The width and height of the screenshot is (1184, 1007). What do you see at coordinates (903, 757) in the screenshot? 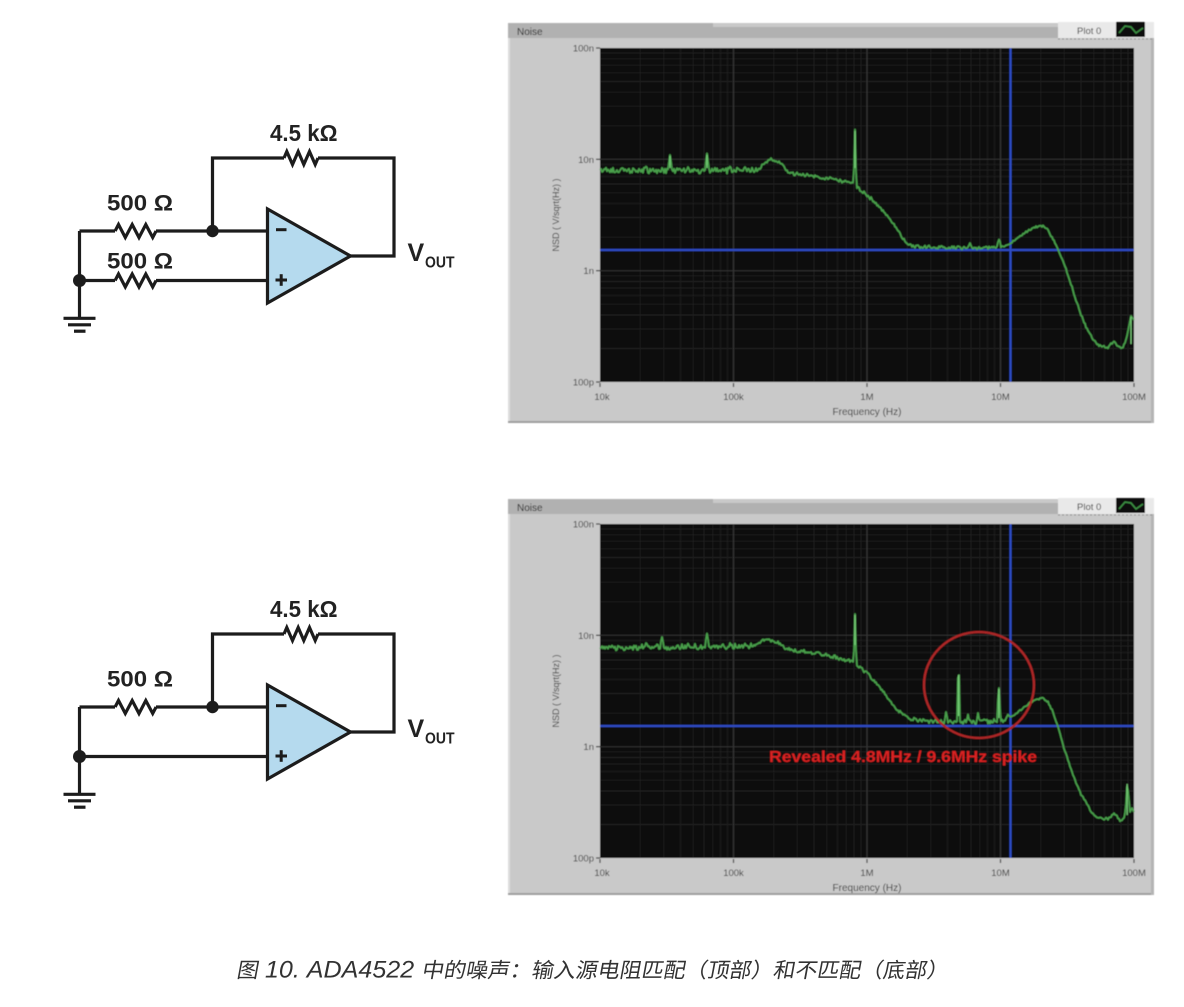
I see `svg-text: Revealed 4.8MHz / 9.6MHz spike` at bounding box center [903, 757].